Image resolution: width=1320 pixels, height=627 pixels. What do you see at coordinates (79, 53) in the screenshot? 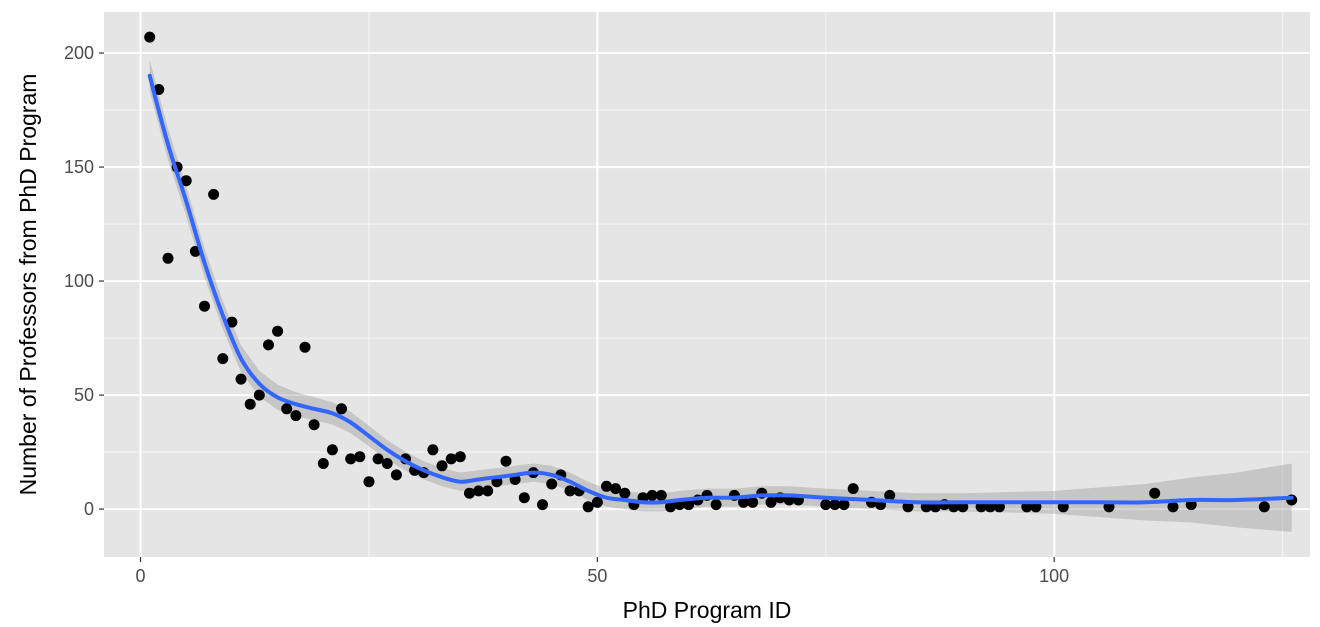
I see `y-tick-label: 200` at bounding box center [79, 53].